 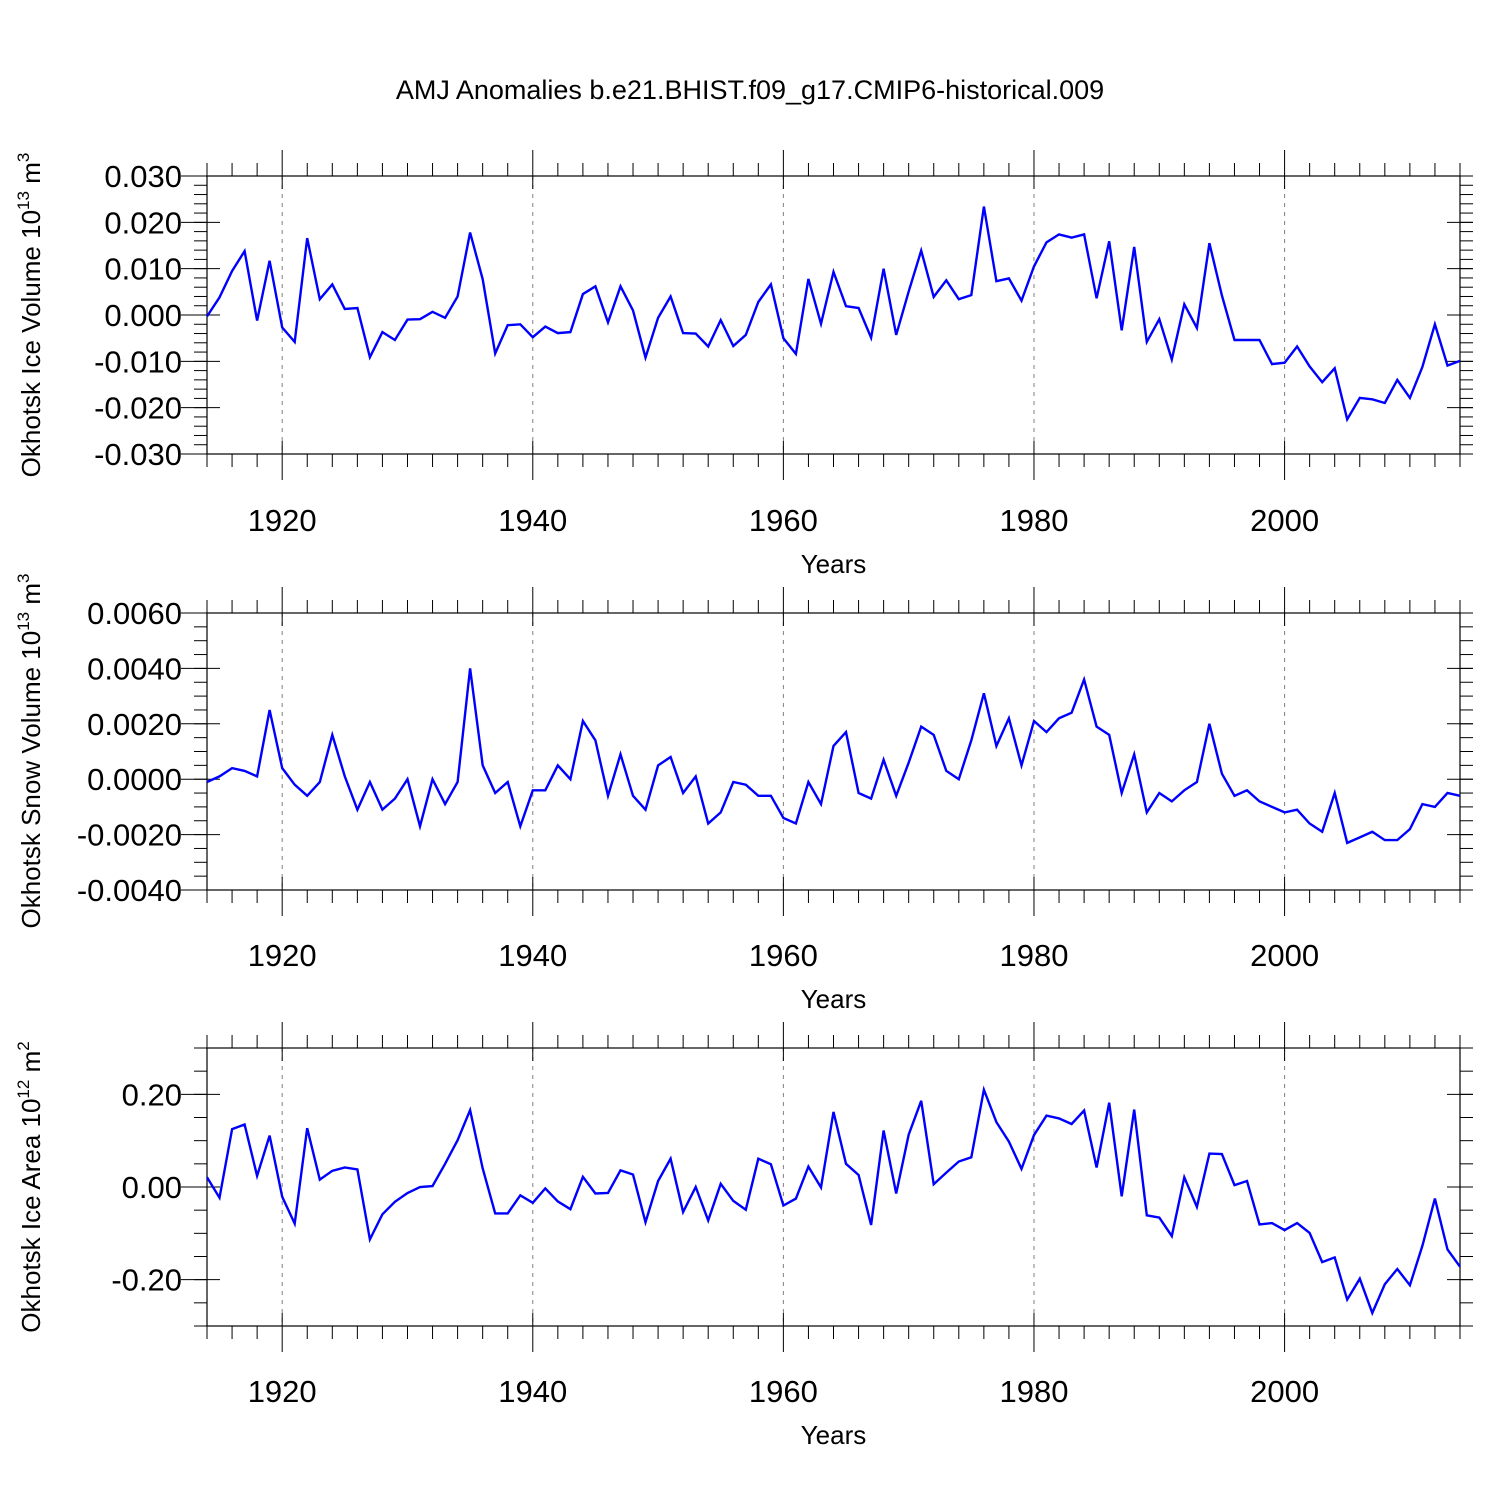 What do you see at coordinates (138, 408) in the screenshot?
I see `y-tick-label: -0.020` at bounding box center [138, 408].